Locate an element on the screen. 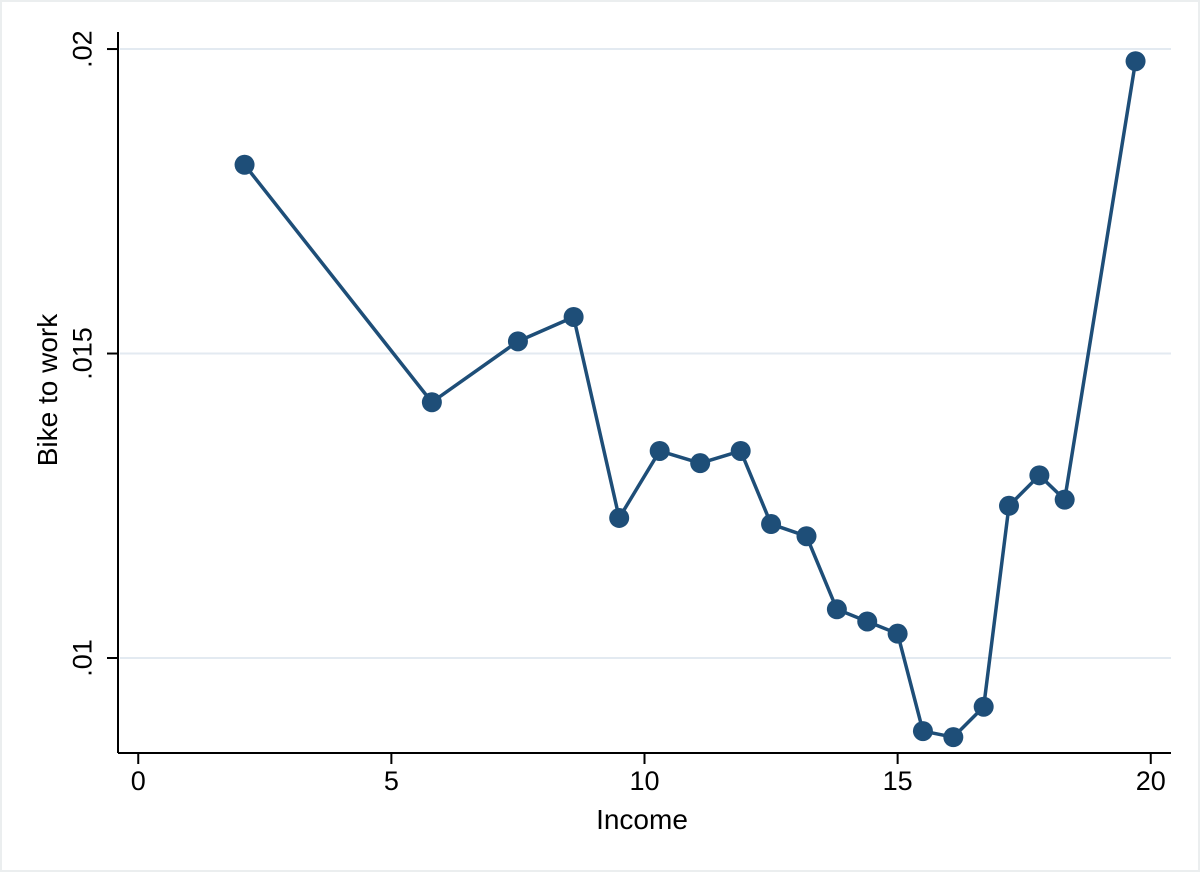 This screenshot has height=872, width=1200. x-axis-title: Income is located at coordinates (642, 819).